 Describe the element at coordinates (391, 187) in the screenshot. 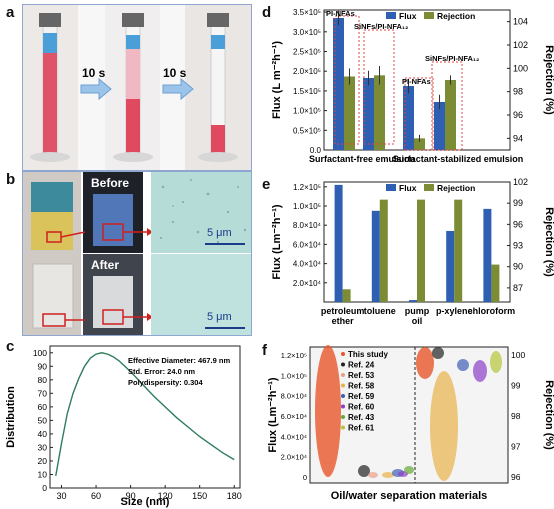

I see `legend-swatch-flux-e` at that location.